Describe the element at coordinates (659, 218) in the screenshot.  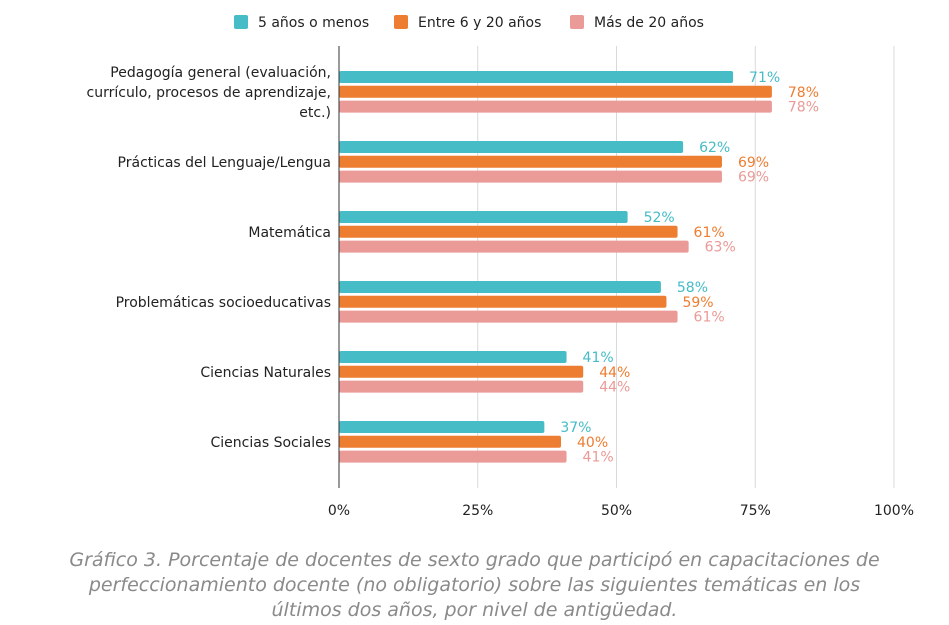
I see `data-label: 52%` at that location.